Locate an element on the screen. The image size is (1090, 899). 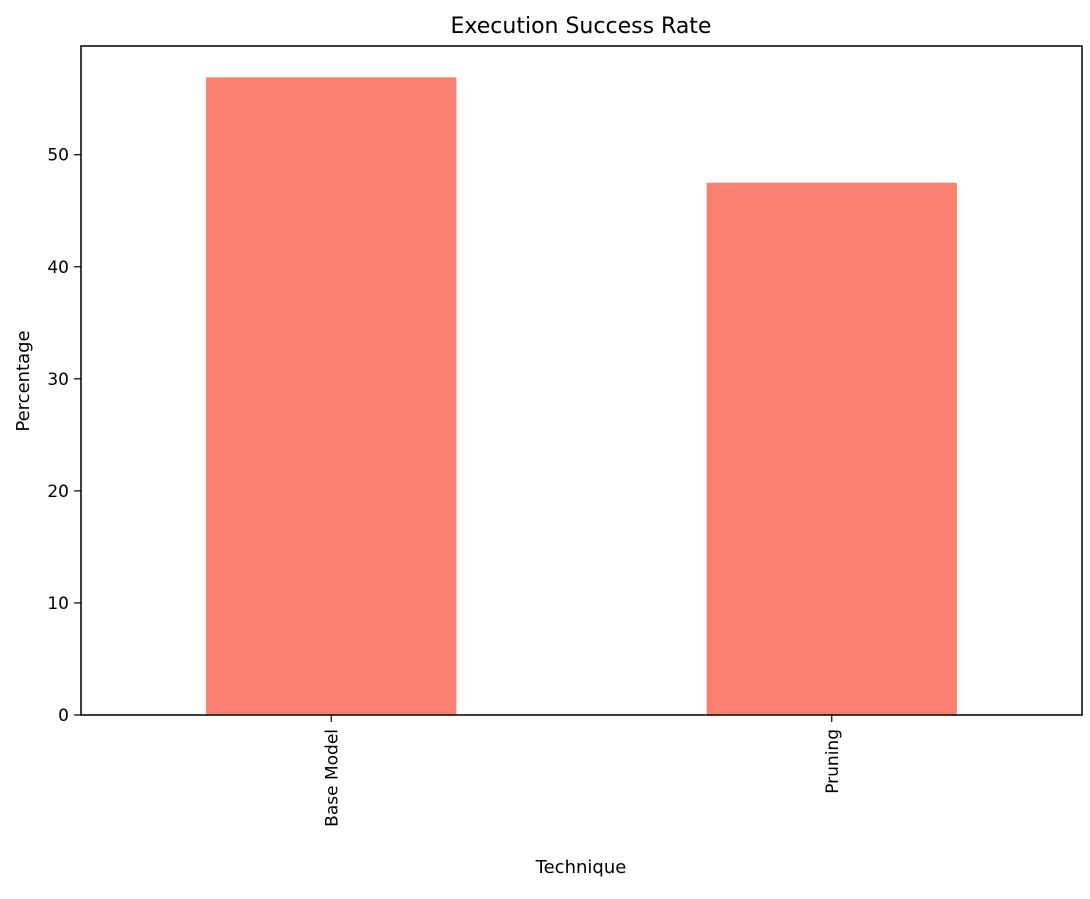
chart-title: Execution Success Rate is located at coordinates (581, 26).